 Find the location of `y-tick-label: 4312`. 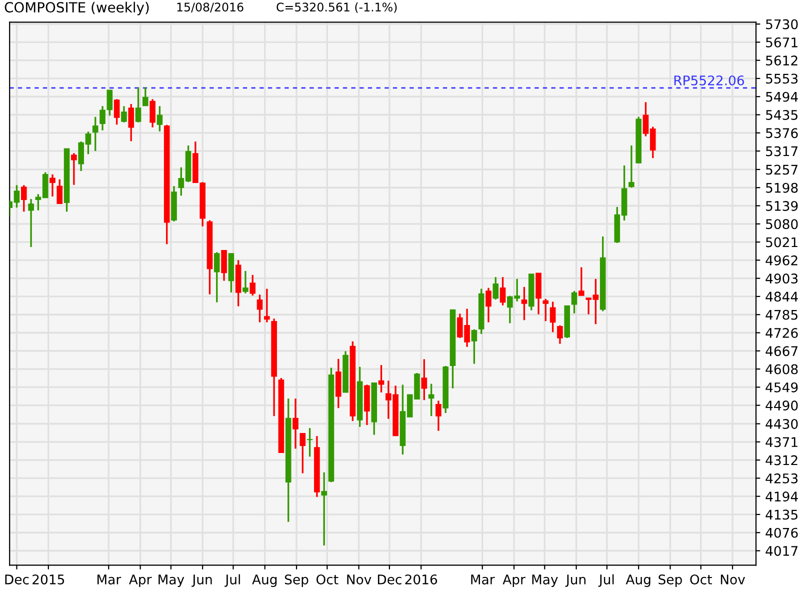

y-tick-label: 4312 is located at coordinates (782, 460).